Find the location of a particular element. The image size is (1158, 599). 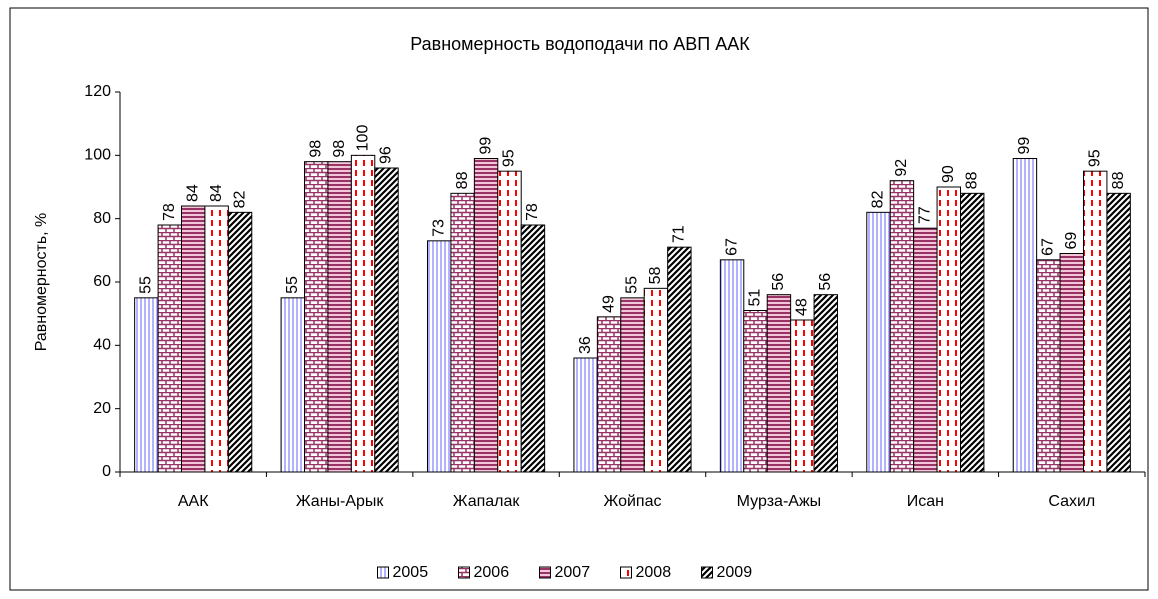

y-tick-label: 100 is located at coordinates (97, 155).